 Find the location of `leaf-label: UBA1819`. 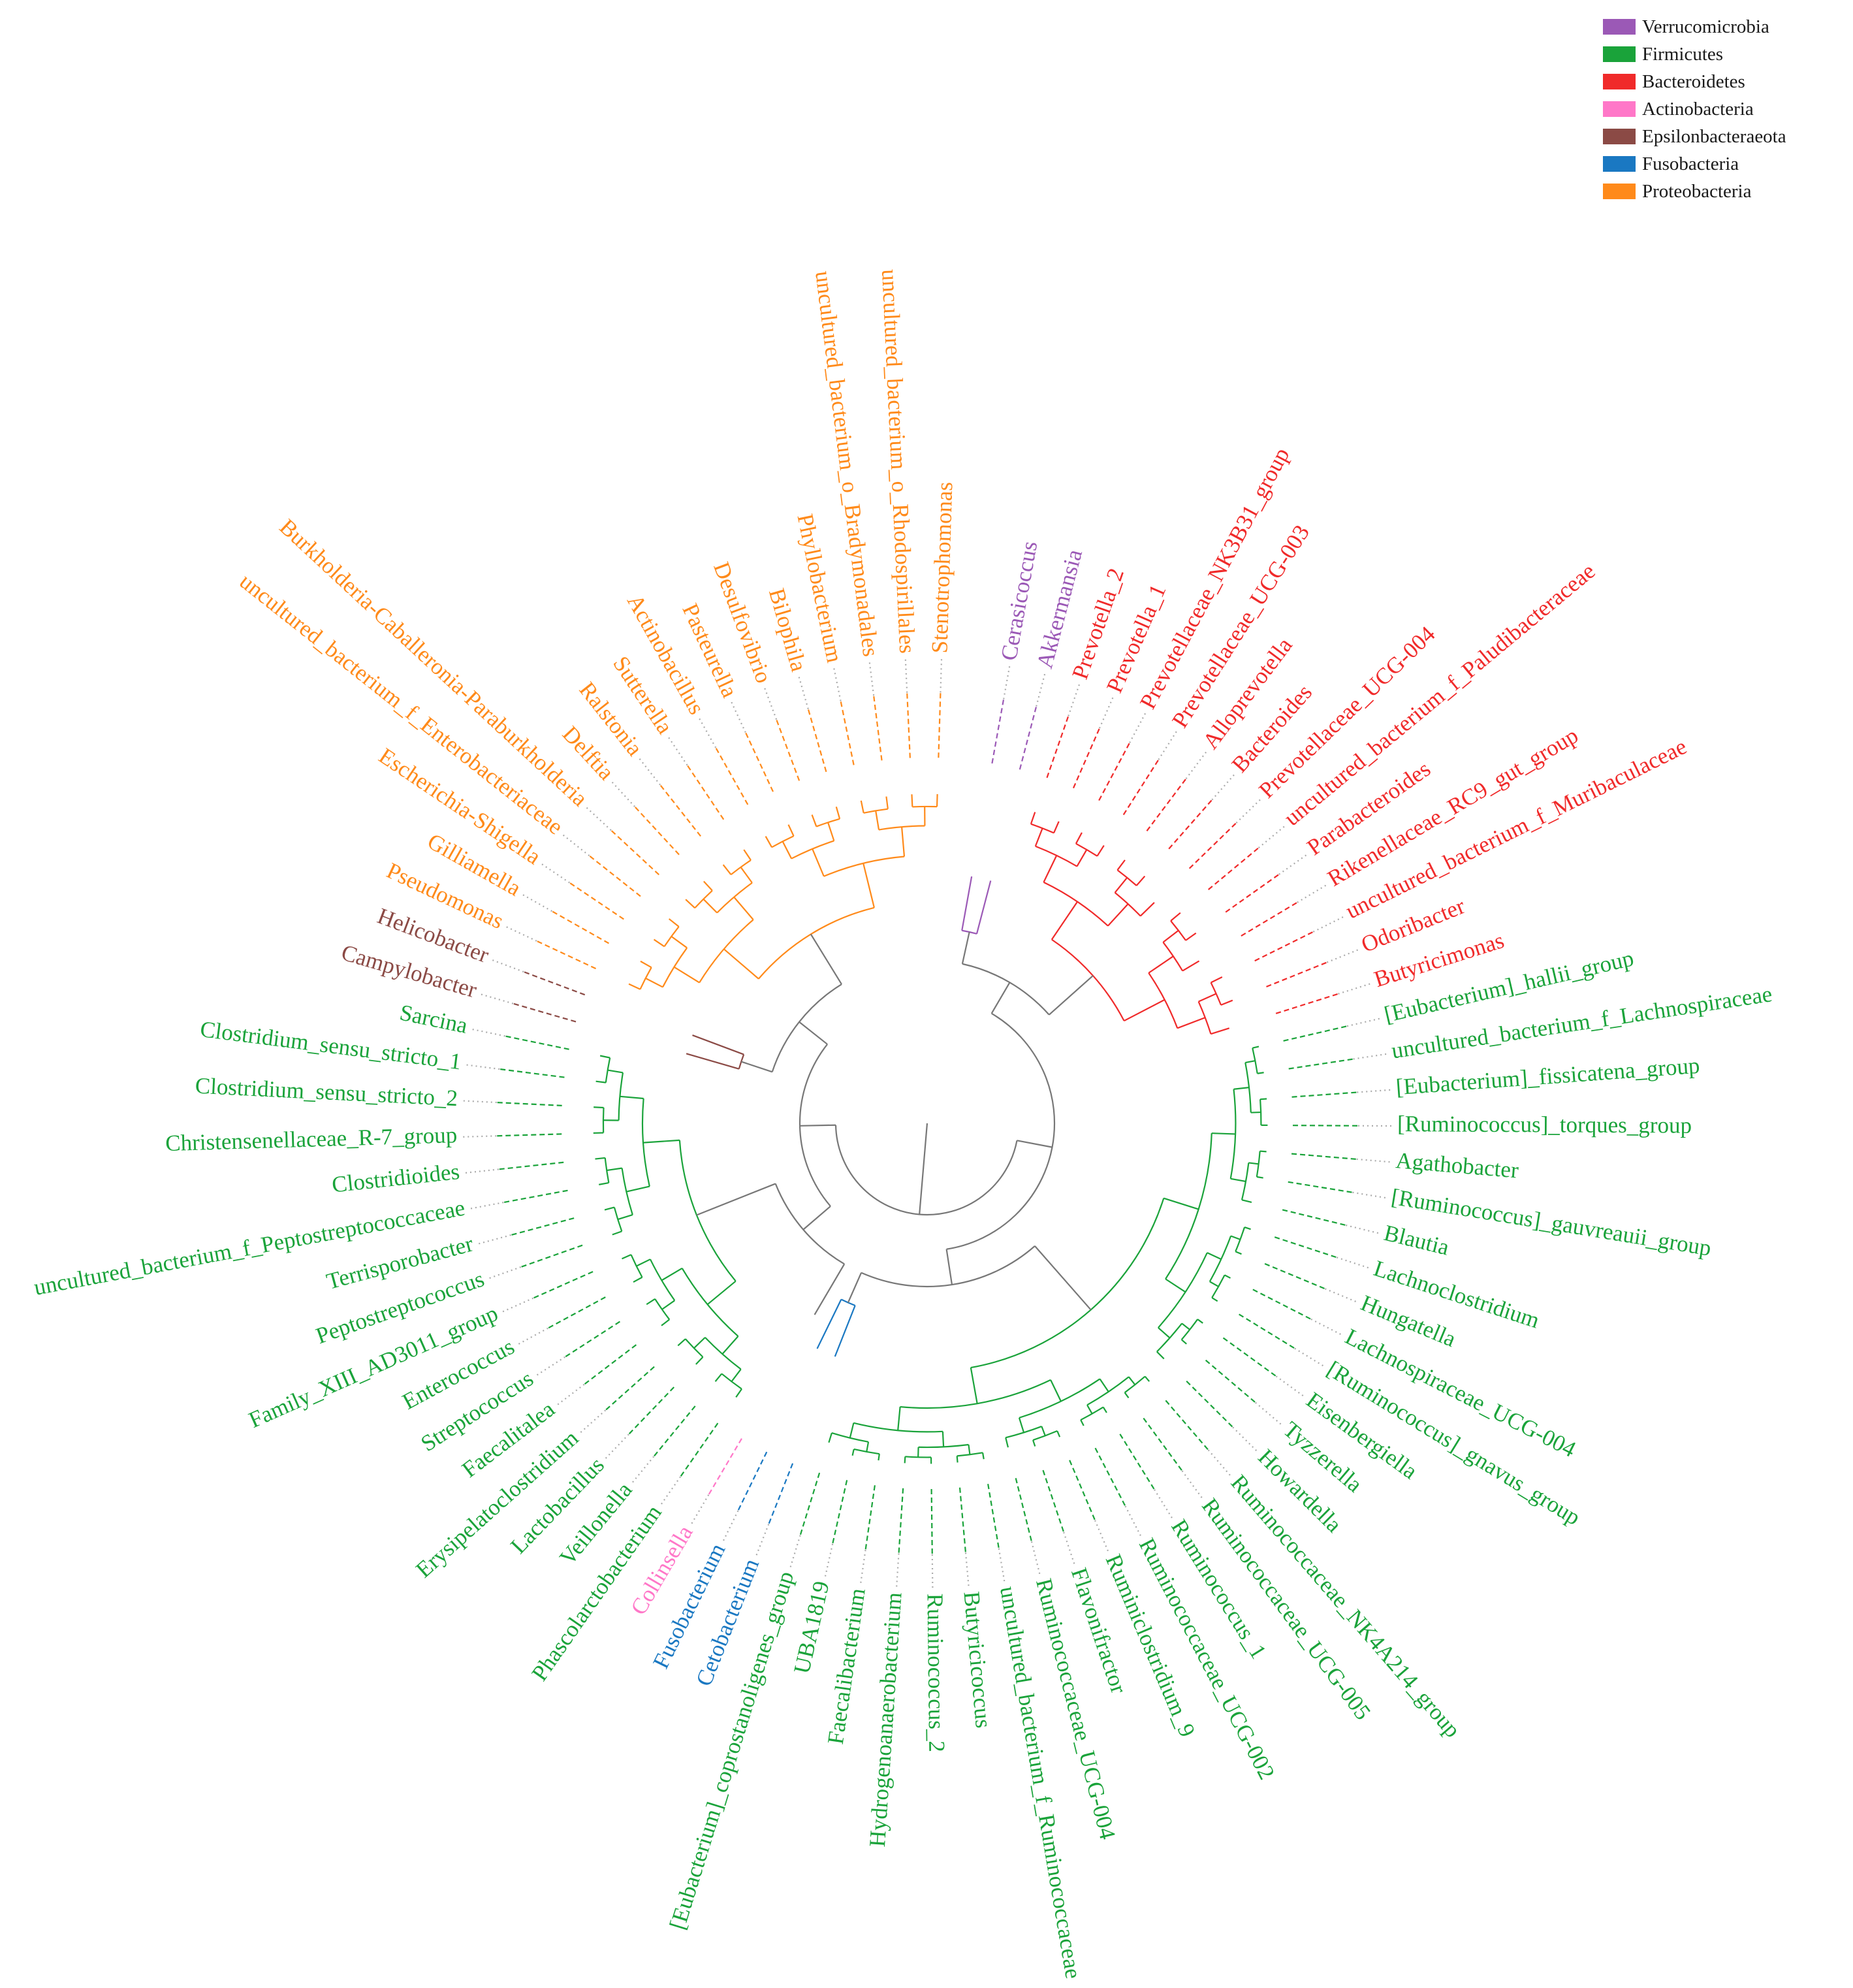

leaf-label: UBA1819 is located at coordinates (812, 1627).